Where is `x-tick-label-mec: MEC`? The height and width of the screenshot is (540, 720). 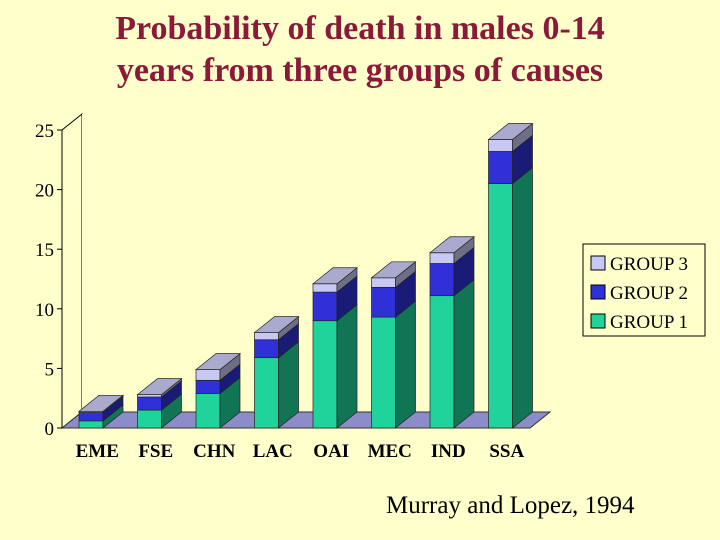 x-tick-label-mec: MEC is located at coordinates (390, 451).